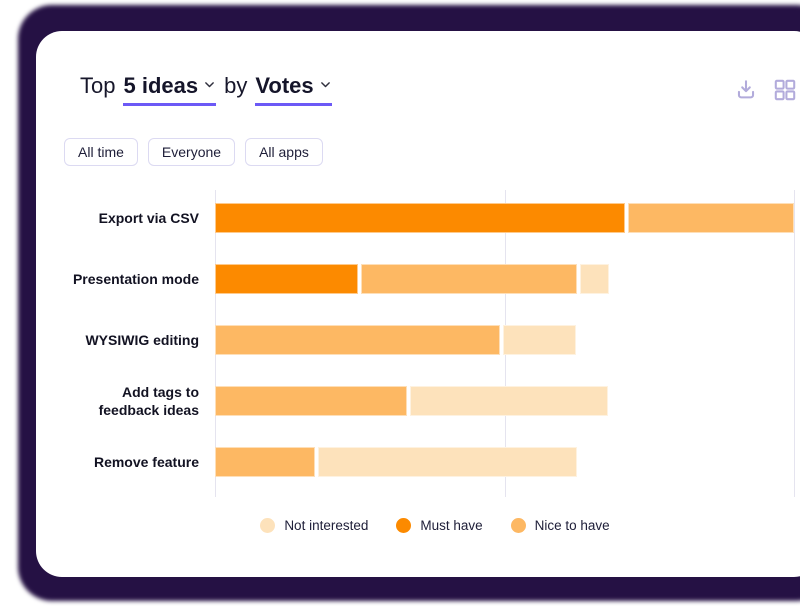 This screenshot has width=800, height=613. I want to click on title-connector: by, so click(236, 85).